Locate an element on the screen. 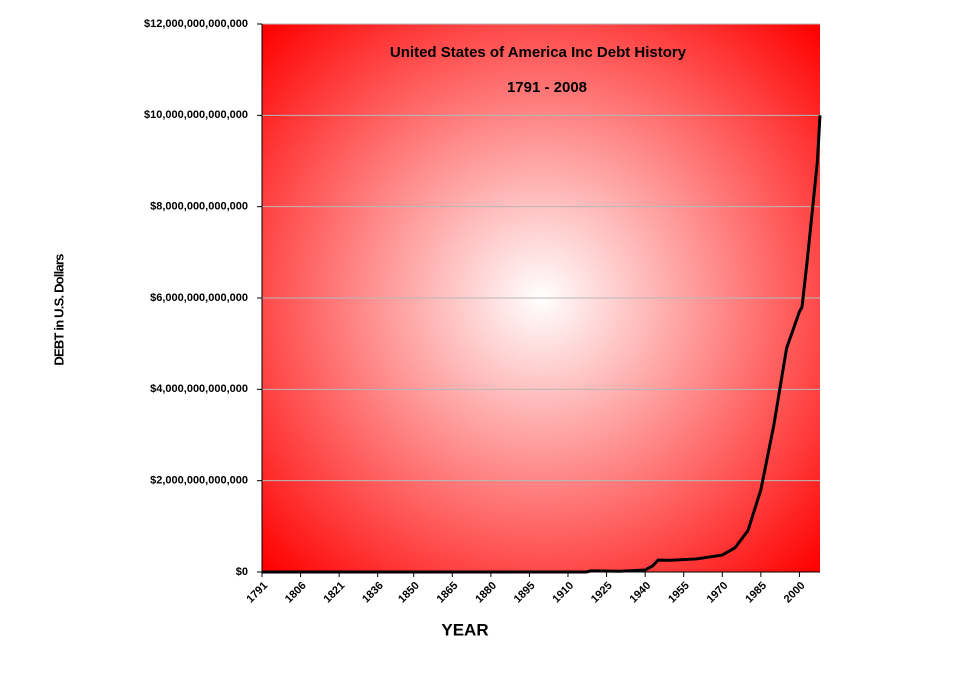 The height and width of the screenshot is (683, 963). chart-subtitle: 1791 - 2008 is located at coordinates (547, 87).